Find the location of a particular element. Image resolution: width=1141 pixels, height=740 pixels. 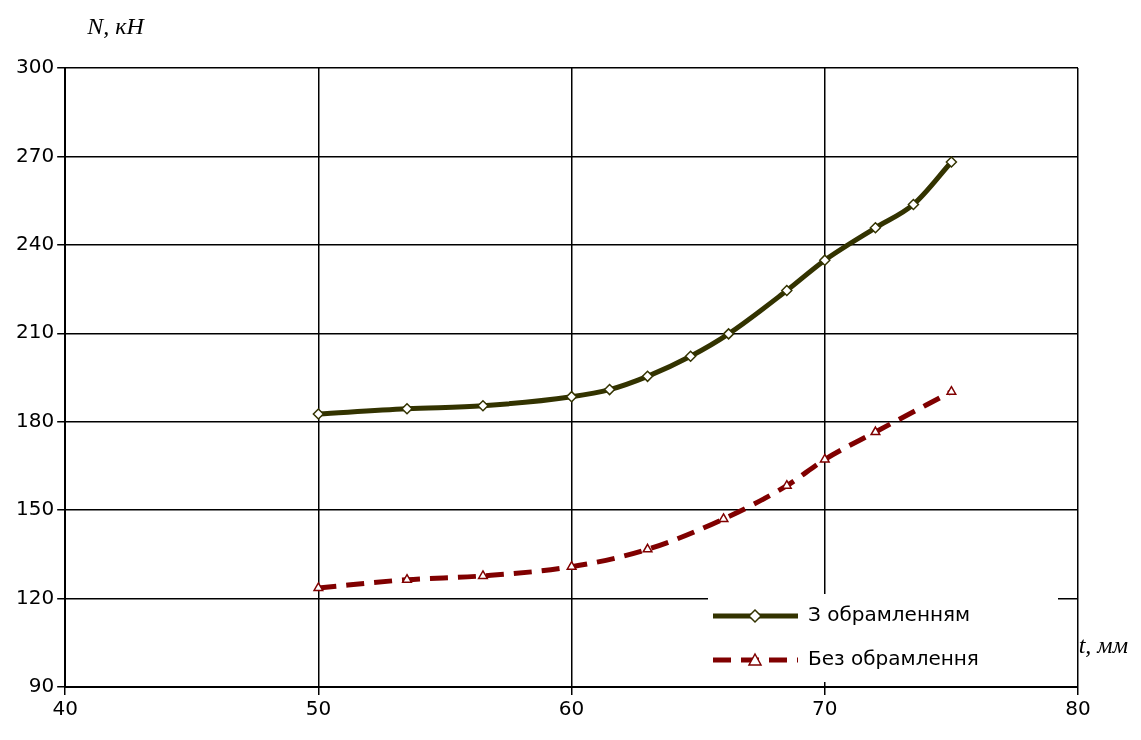

x-tick-label: 50 is located at coordinates (318, 708).